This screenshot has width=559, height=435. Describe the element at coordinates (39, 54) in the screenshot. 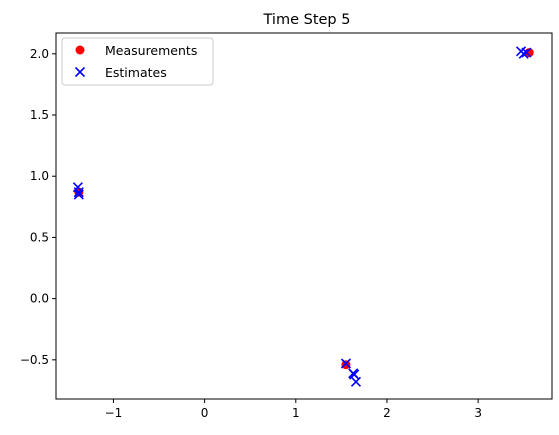

I see `y-tick-label: 2.0` at that location.